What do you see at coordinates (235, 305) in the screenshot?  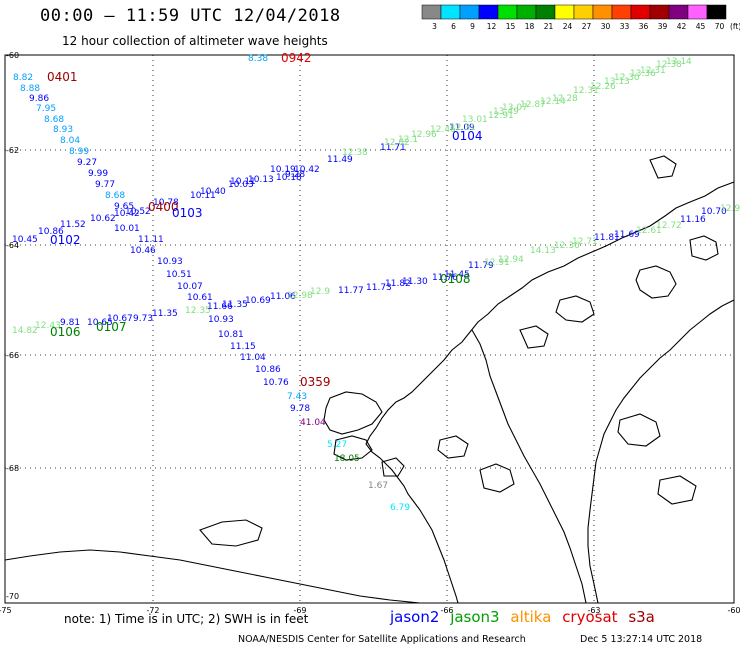 I see `wave-observation: 11.35` at bounding box center [235, 305].